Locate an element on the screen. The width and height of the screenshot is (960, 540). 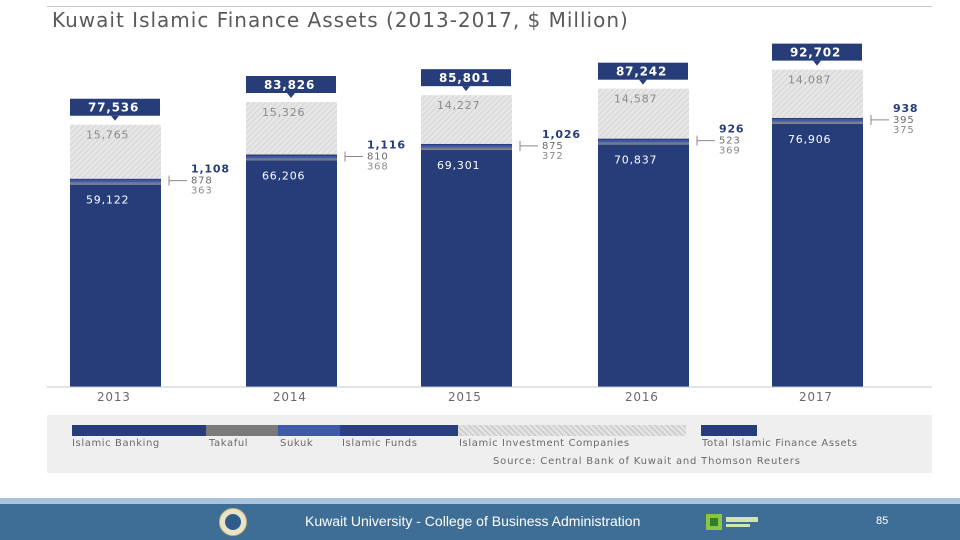
label-sukuk-2017: 395 is located at coordinates (904, 120).